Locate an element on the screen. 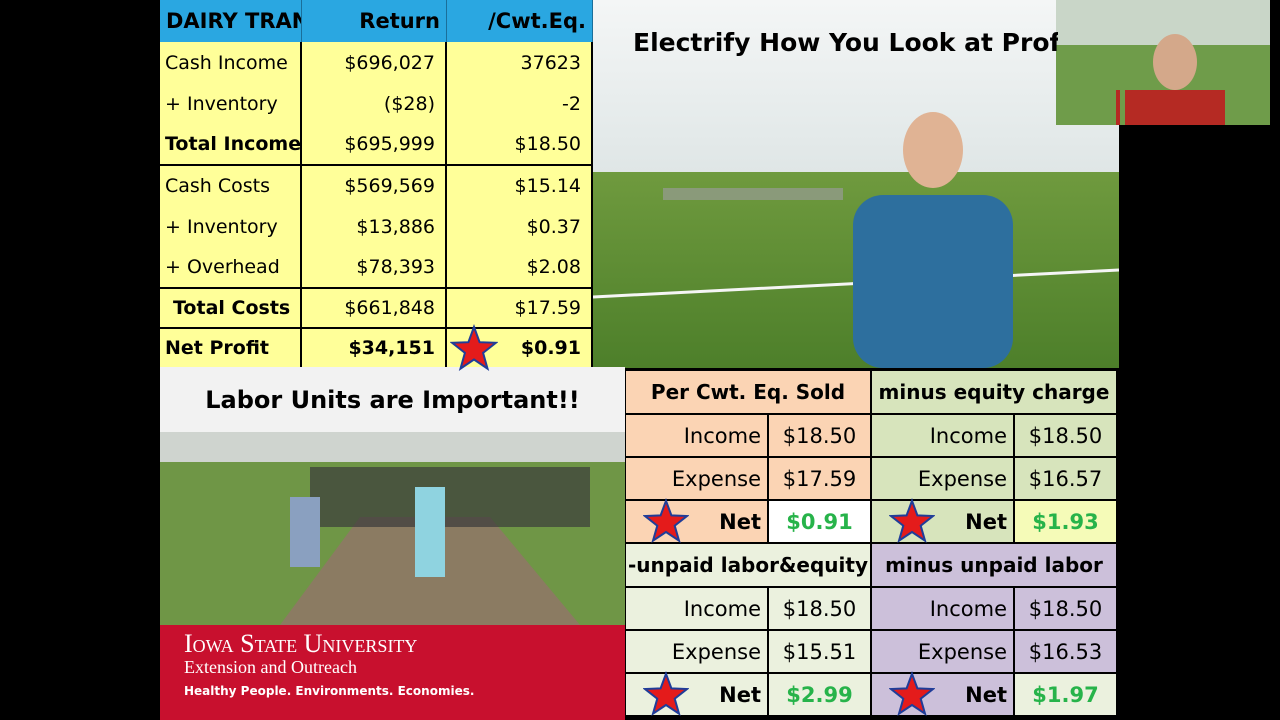 The height and width of the screenshot is (720, 1280). table-cell: $34,151 is located at coordinates (374, 347).